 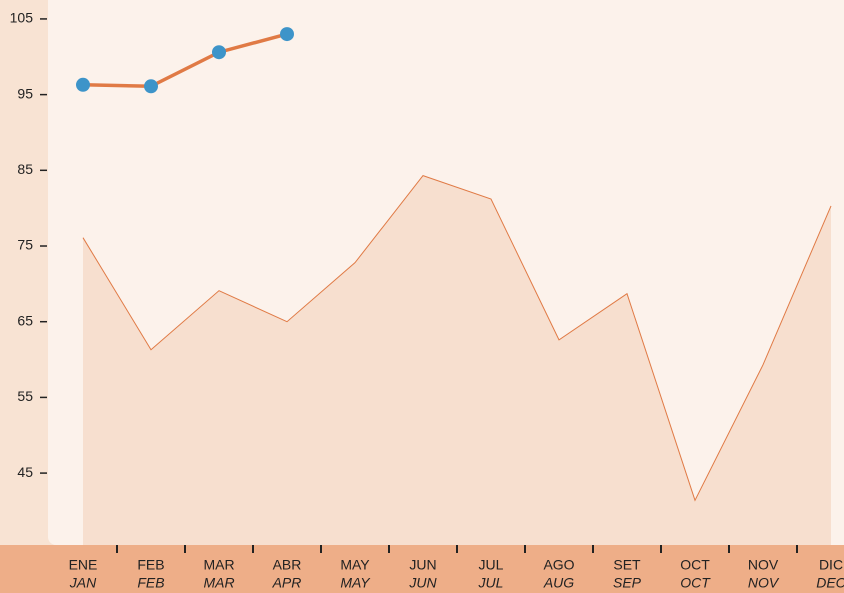 What do you see at coordinates (25, 169) in the screenshot?
I see `y-tick-label: 85` at bounding box center [25, 169].